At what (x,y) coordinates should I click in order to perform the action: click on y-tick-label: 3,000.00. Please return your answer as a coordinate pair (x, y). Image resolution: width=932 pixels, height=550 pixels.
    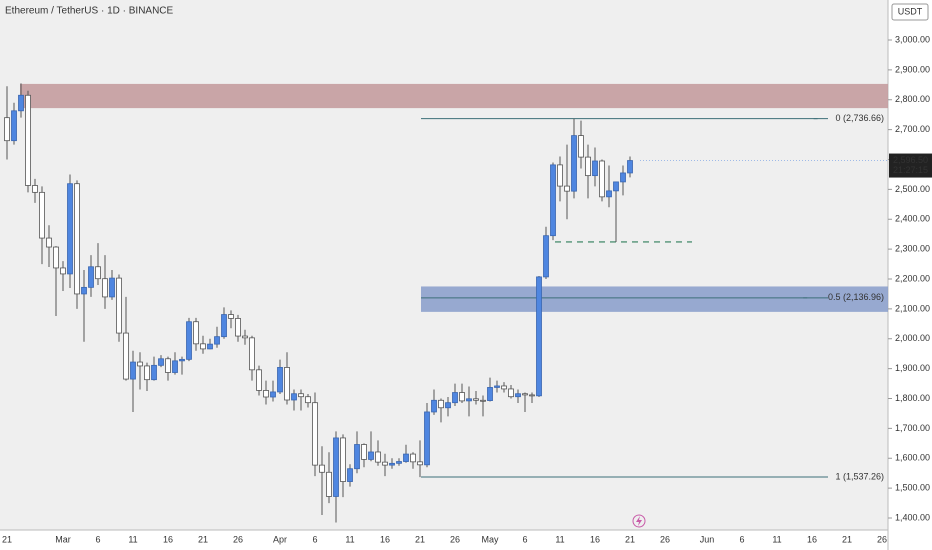
    Looking at the image, I should click on (912, 39).